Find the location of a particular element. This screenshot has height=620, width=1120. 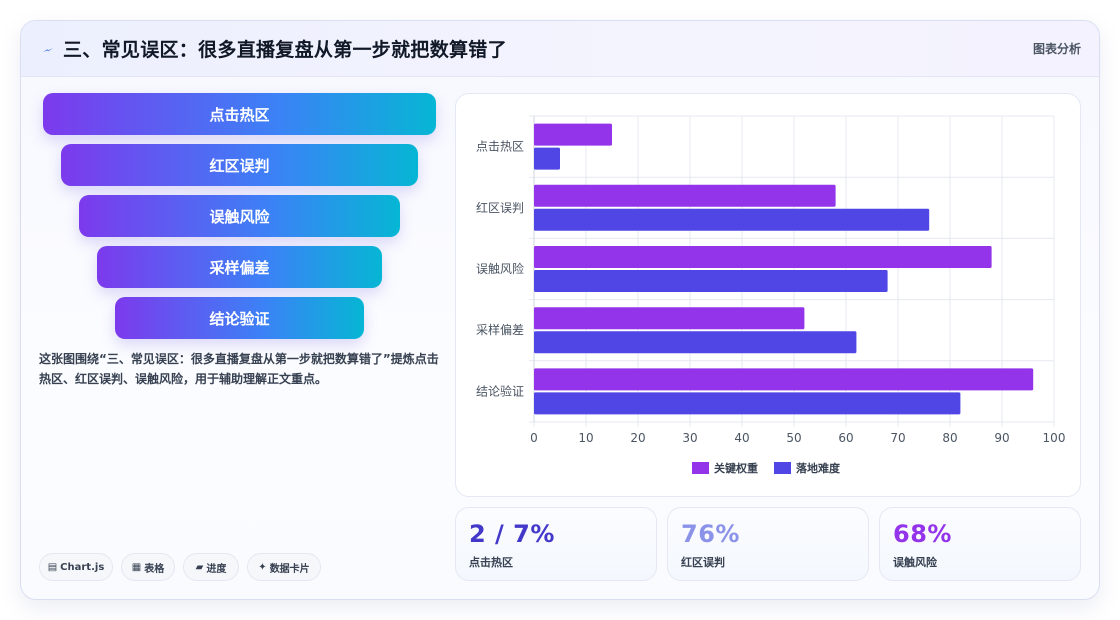

funnel-step-5: 结论验证 is located at coordinates (239, 318).